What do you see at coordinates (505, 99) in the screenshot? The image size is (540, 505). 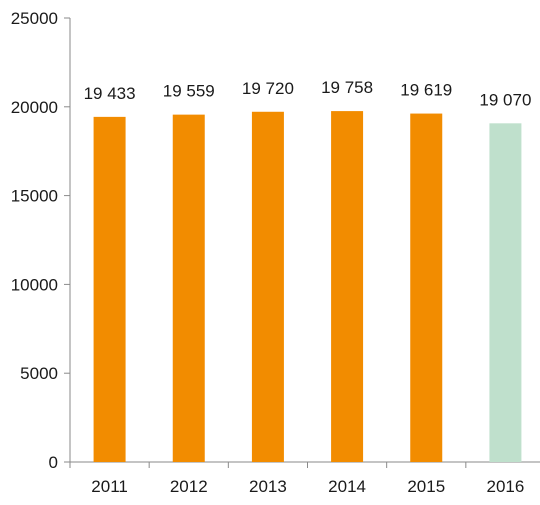 I see `data-label-2016: 19 070` at bounding box center [505, 99].